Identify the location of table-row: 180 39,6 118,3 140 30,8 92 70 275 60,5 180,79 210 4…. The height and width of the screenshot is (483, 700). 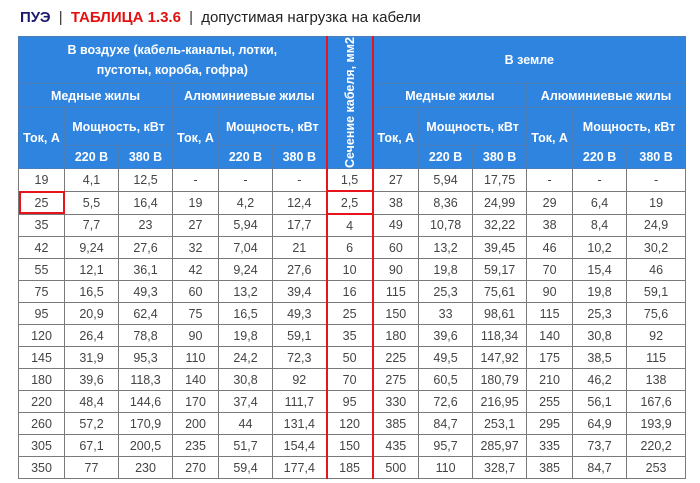
(352, 380).